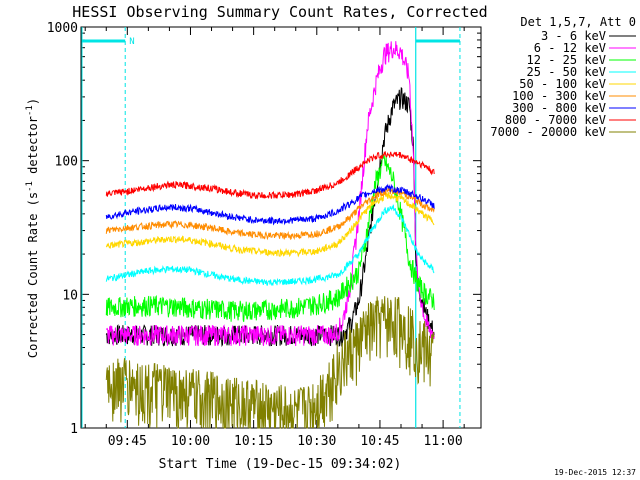  What do you see at coordinates (559, 108) in the screenshot?
I see `legend-label: 300 - 800 keV` at bounding box center [559, 108].